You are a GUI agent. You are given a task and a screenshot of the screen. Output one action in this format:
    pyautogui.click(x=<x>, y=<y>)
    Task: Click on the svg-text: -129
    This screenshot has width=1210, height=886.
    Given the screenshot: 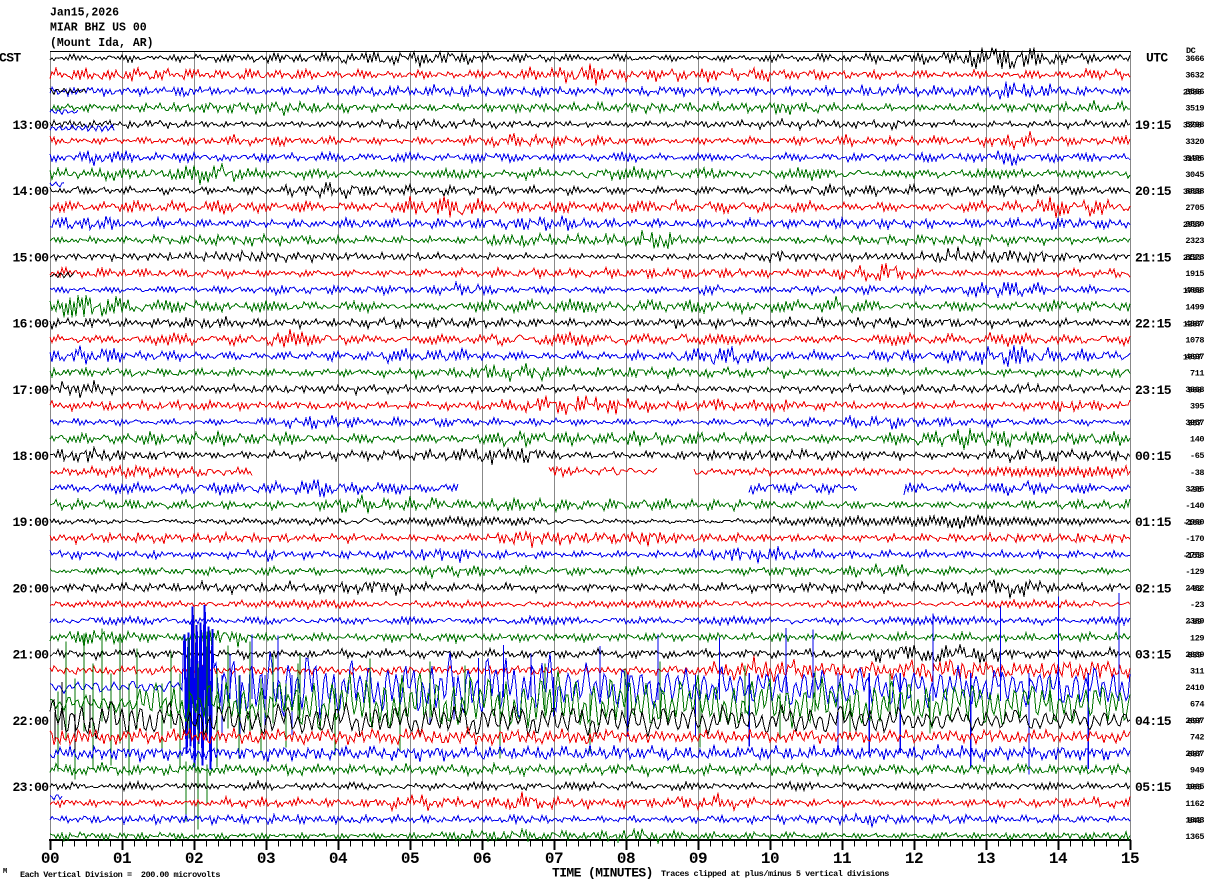 What is the action you would take?
    pyautogui.click(x=1194, y=572)
    